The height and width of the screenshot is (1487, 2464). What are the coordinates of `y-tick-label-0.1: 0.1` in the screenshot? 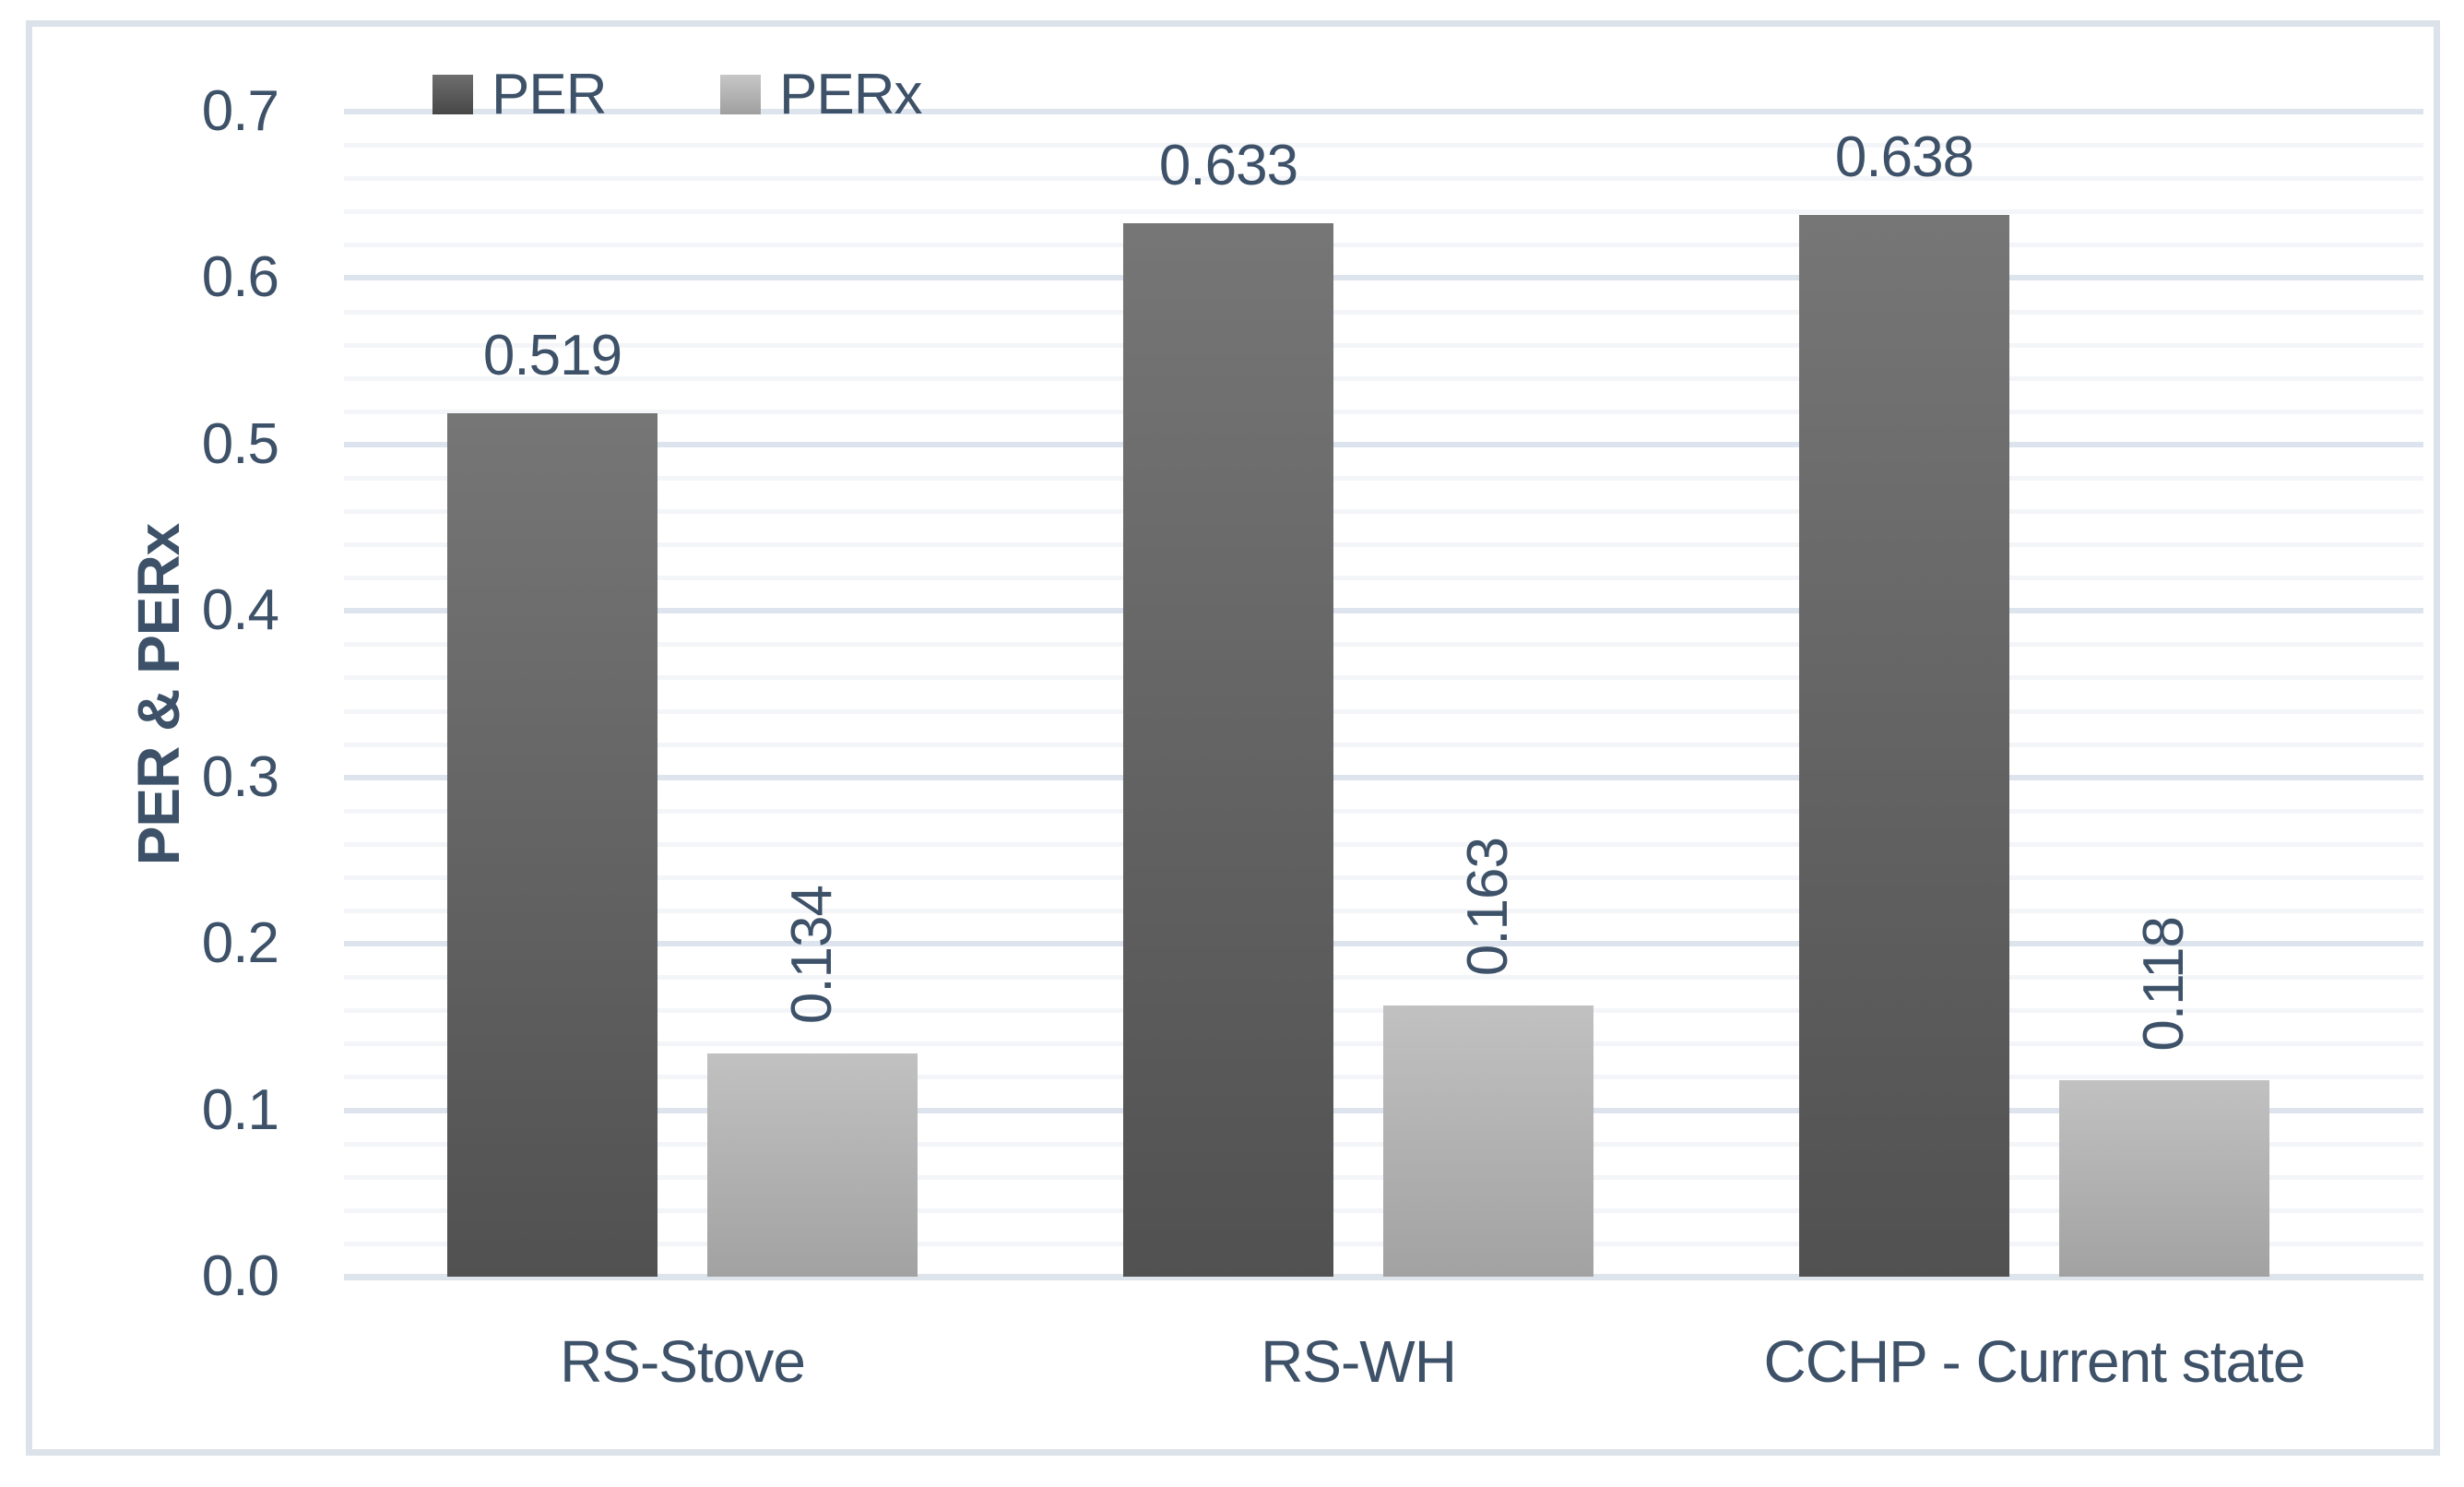 It's located at (240, 1109).